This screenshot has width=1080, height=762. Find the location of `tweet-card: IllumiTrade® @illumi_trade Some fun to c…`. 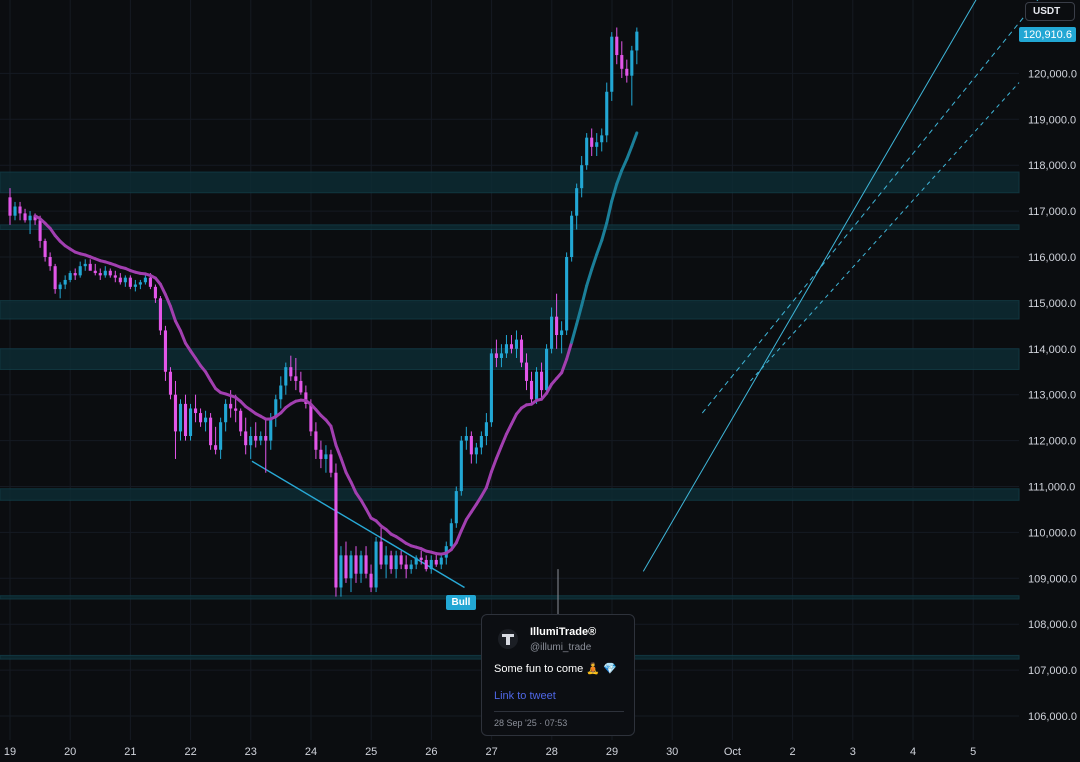

tweet-card: IllumiTrade® @illumi_trade Some fun to c… is located at coordinates (558, 675).